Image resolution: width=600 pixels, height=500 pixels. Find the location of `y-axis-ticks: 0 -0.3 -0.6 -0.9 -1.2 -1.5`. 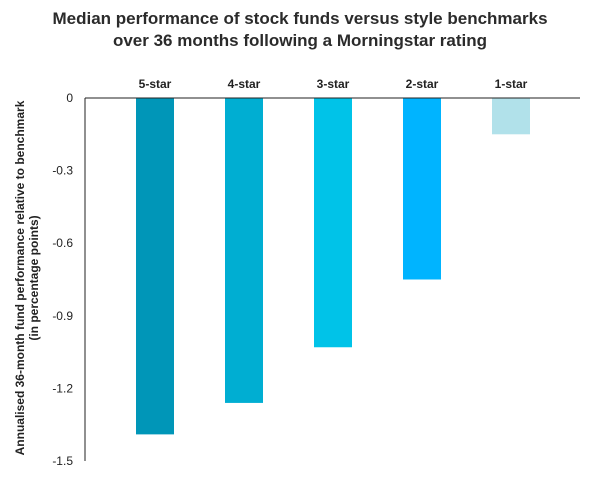

y-axis-ticks: 0 -0.3 -0.6 -0.9 -1.2 -1.5 is located at coordinates (62, 279).